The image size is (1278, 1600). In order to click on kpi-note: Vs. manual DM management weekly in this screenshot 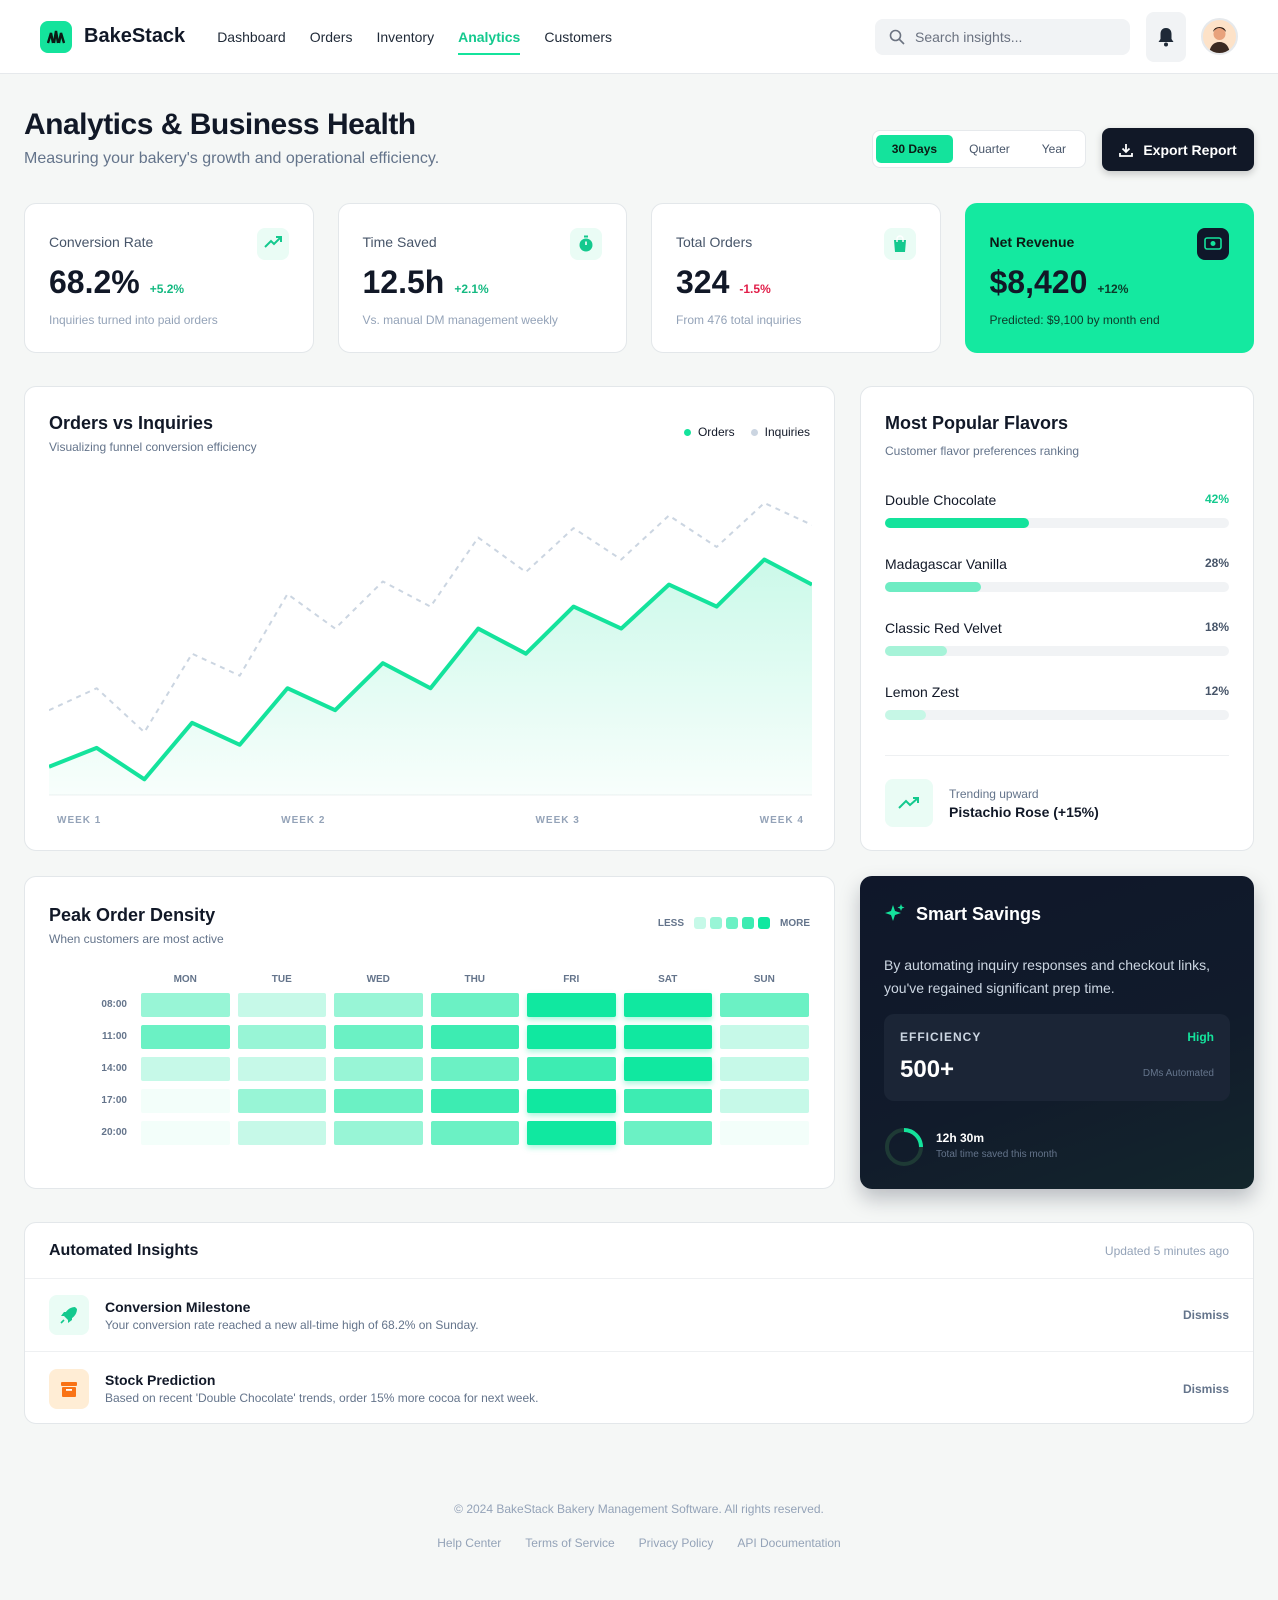, I will do `click(460, 320)`.